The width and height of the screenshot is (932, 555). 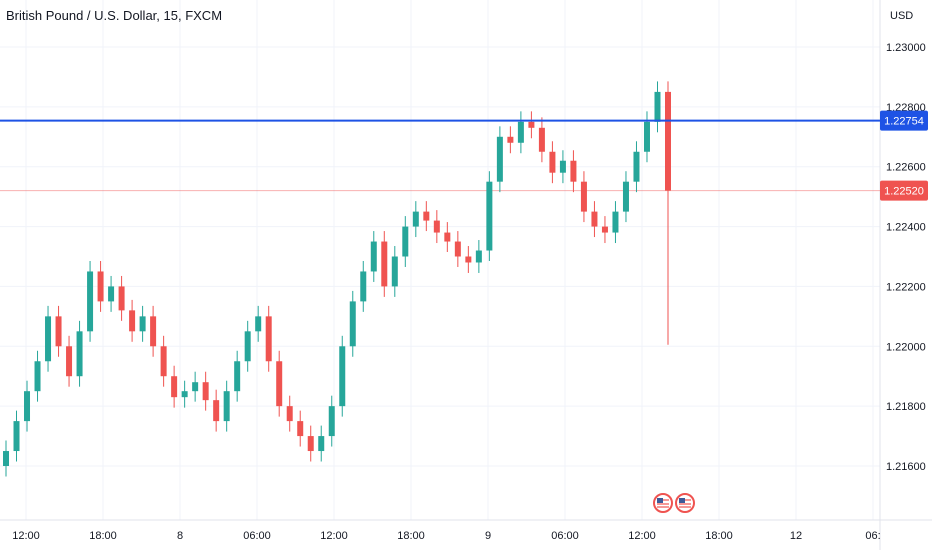 I want to click on time-tick-label: 8, so click(x=180, y=536).